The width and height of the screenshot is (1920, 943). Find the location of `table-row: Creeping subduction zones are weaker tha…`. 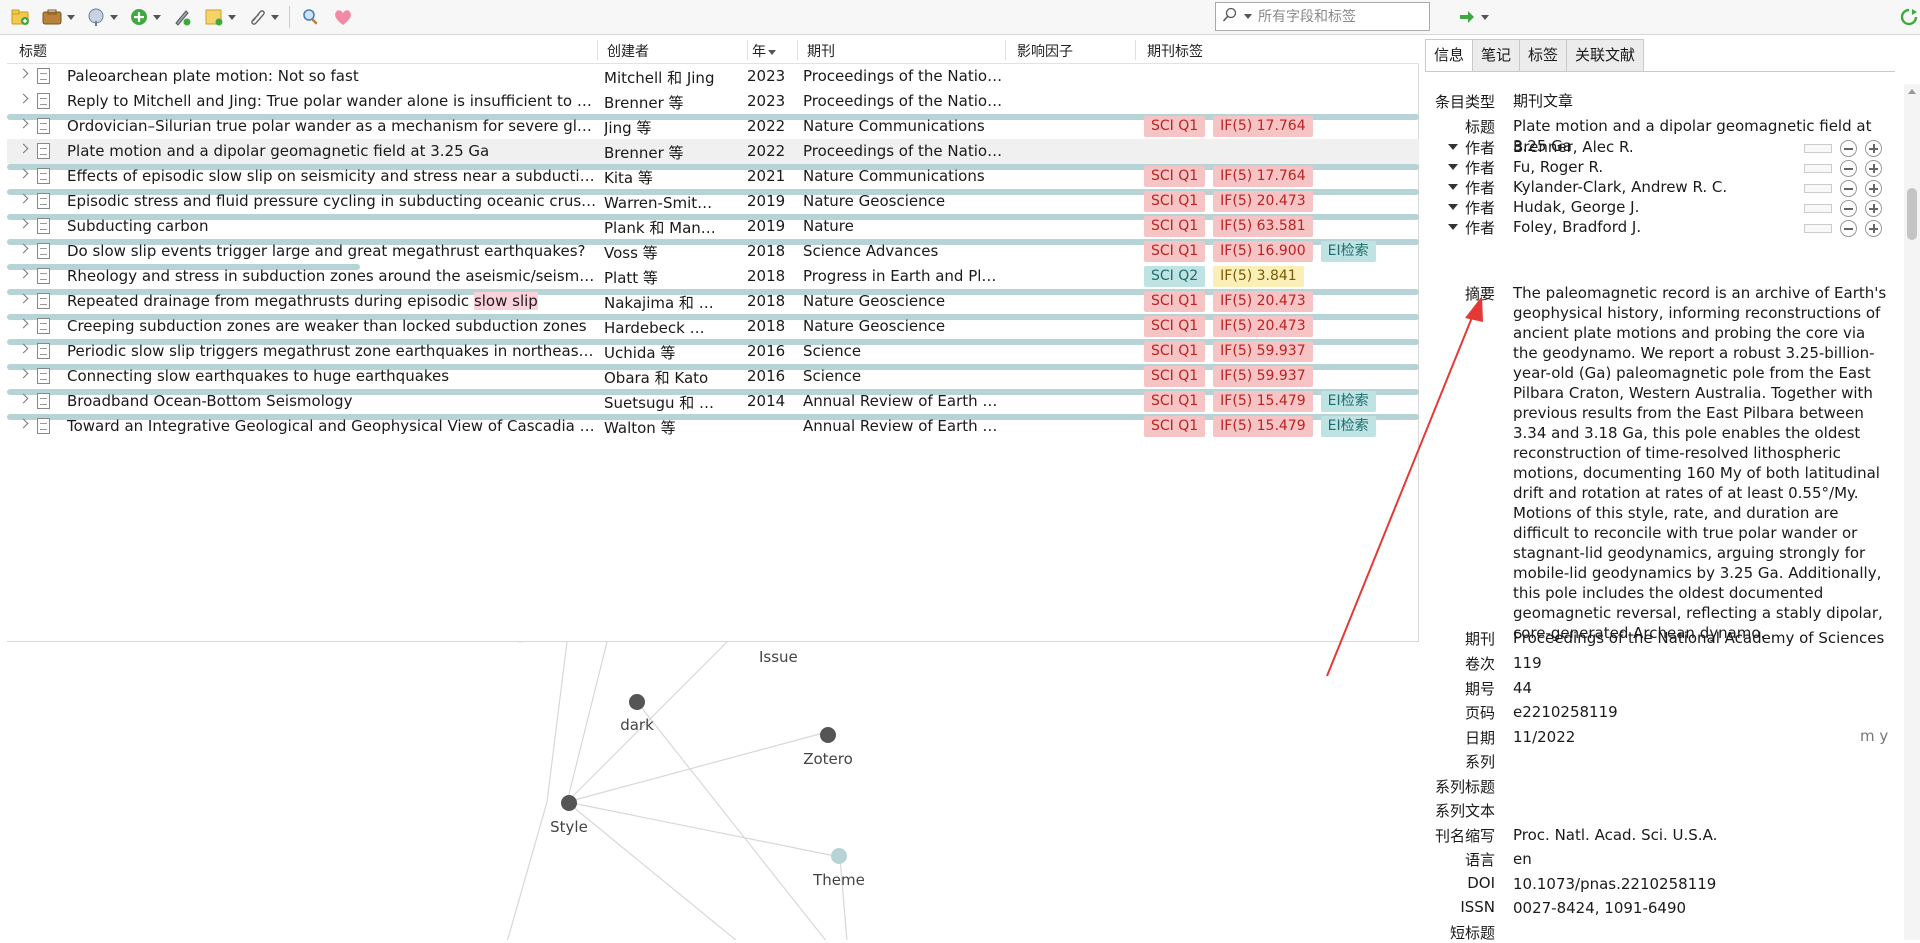

table-row: Creeping subduction zones are weaker tha… is located at coordinates (713, 326).